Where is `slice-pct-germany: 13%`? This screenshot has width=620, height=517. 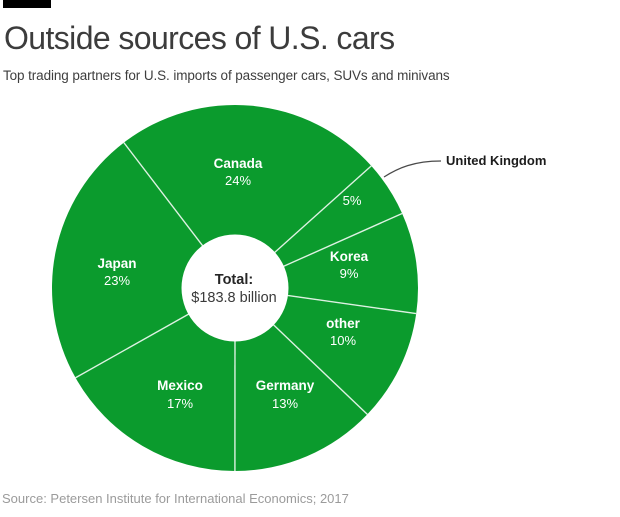
slice-pct-germany: 13% is located at coordinates (285, 403).